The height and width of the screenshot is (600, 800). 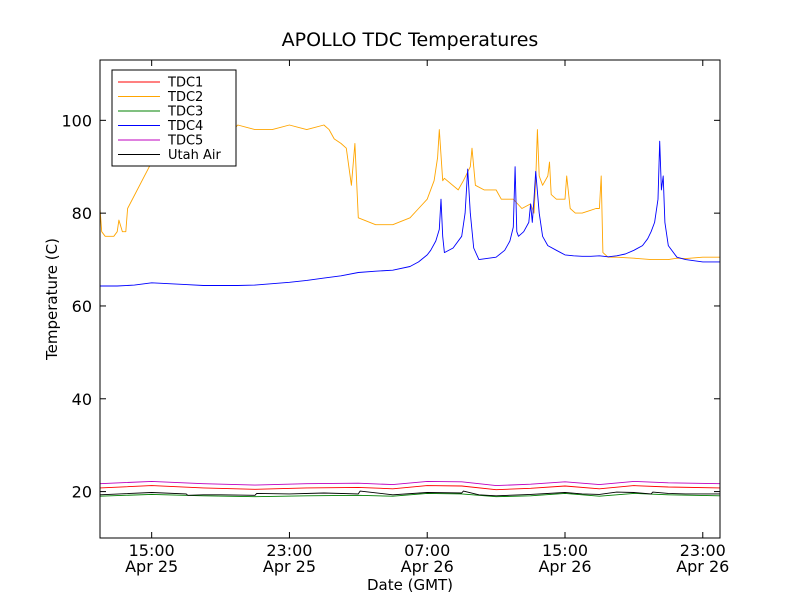 I want to click on x-axis-label: Date (GMT), so click(x=410, y=585).